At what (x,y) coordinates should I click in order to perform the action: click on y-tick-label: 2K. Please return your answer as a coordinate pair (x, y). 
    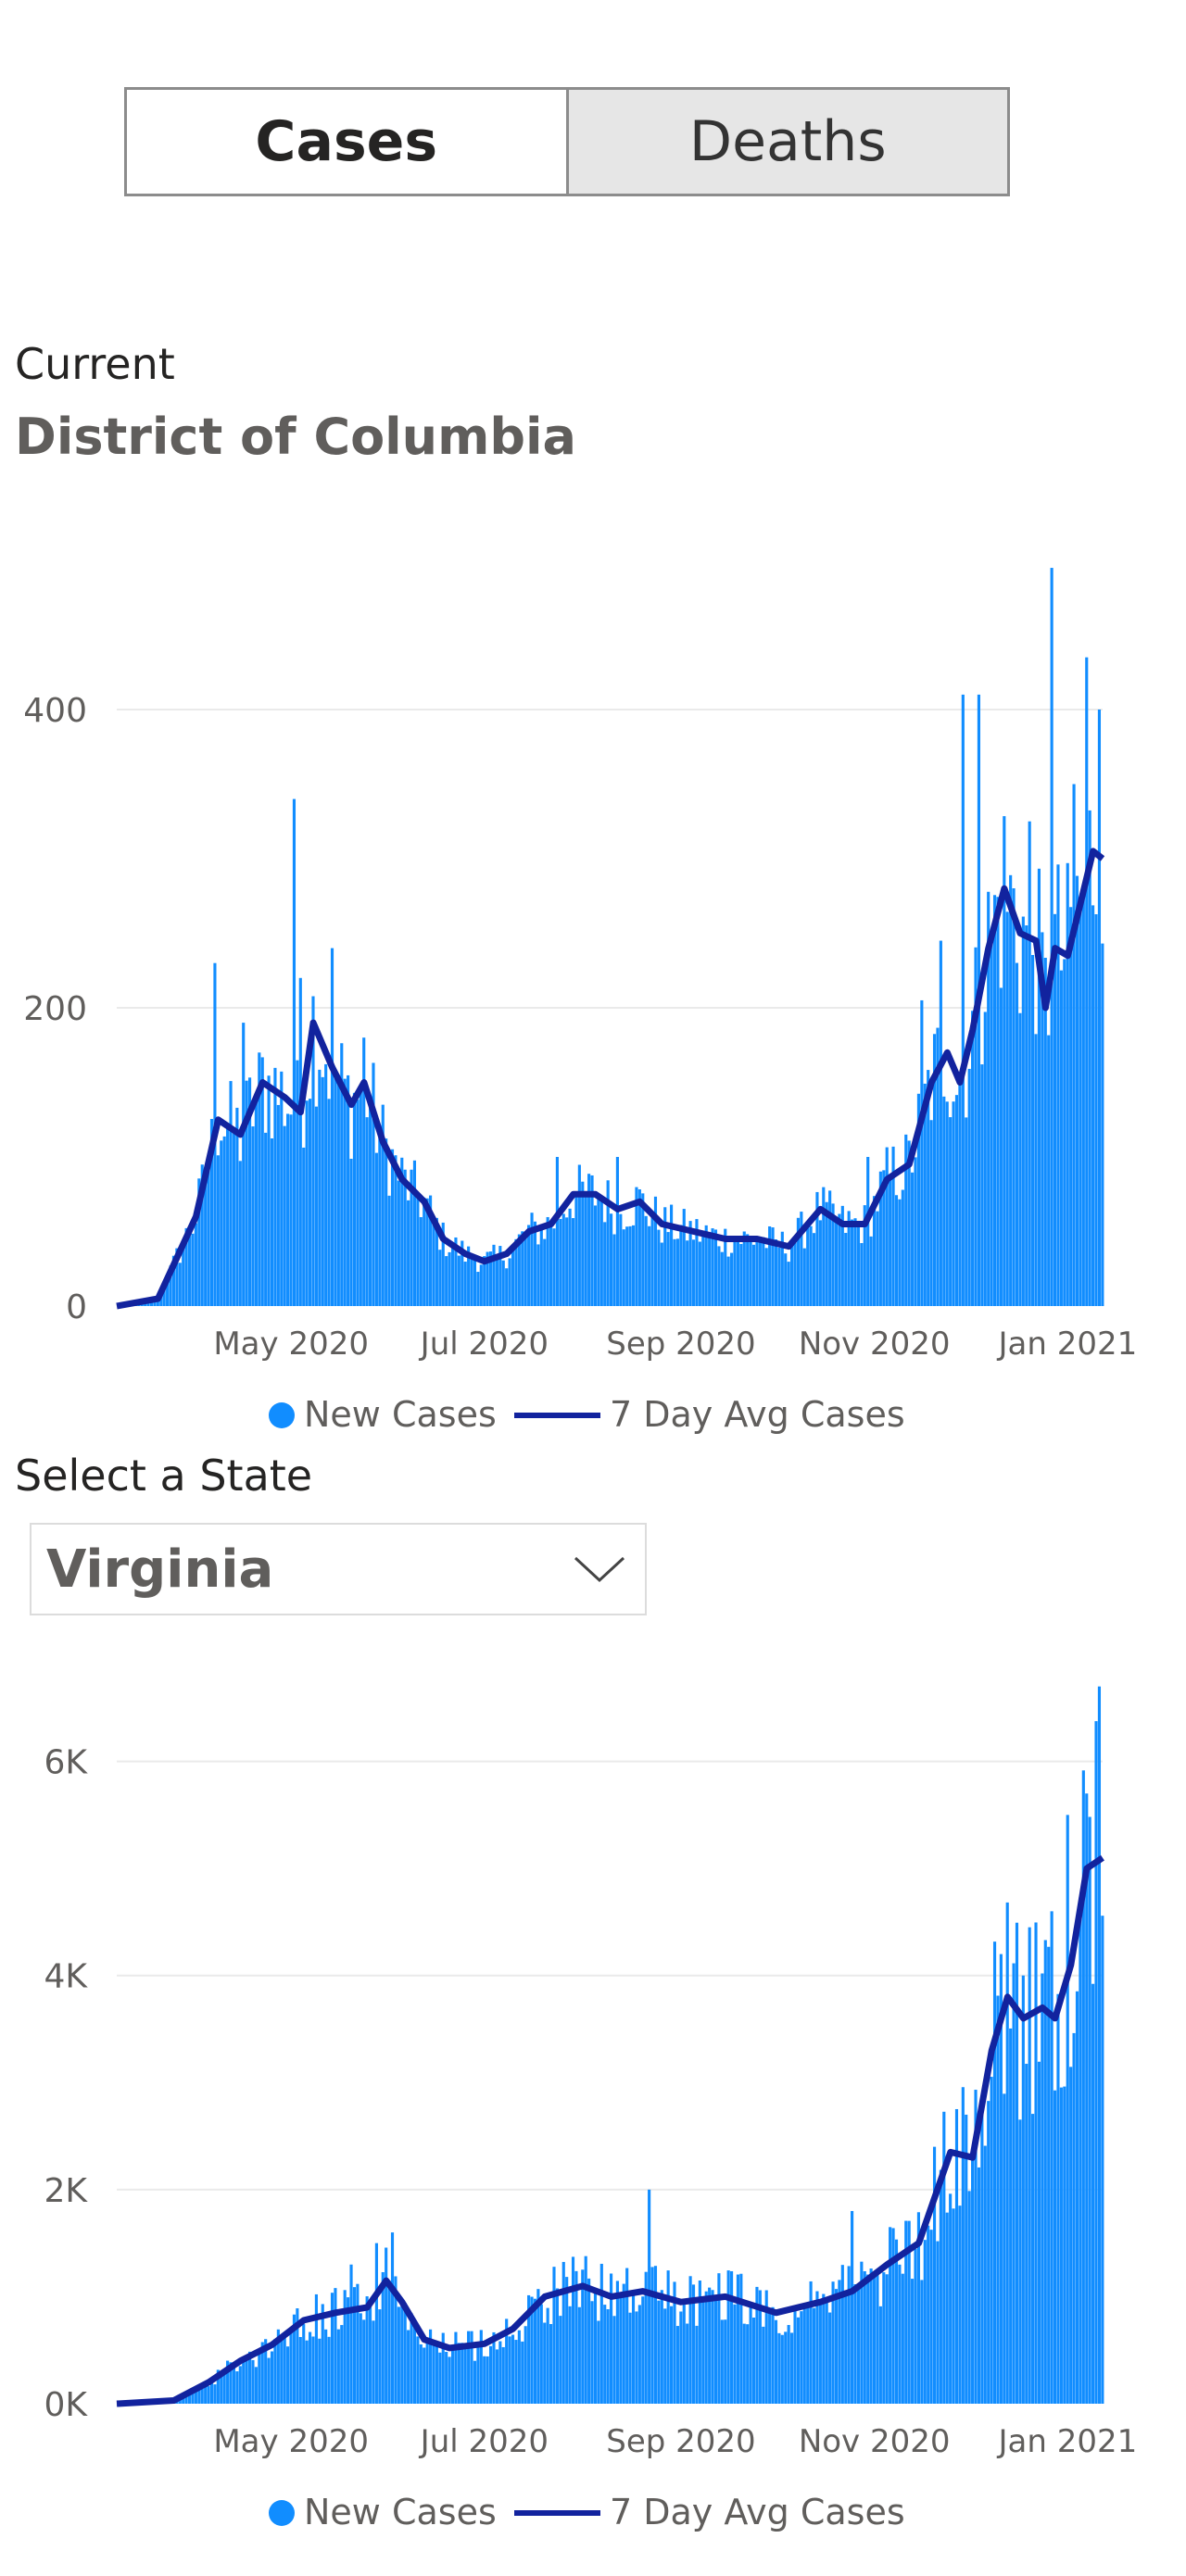
    Looking at the image, I should click on (66, 2191).